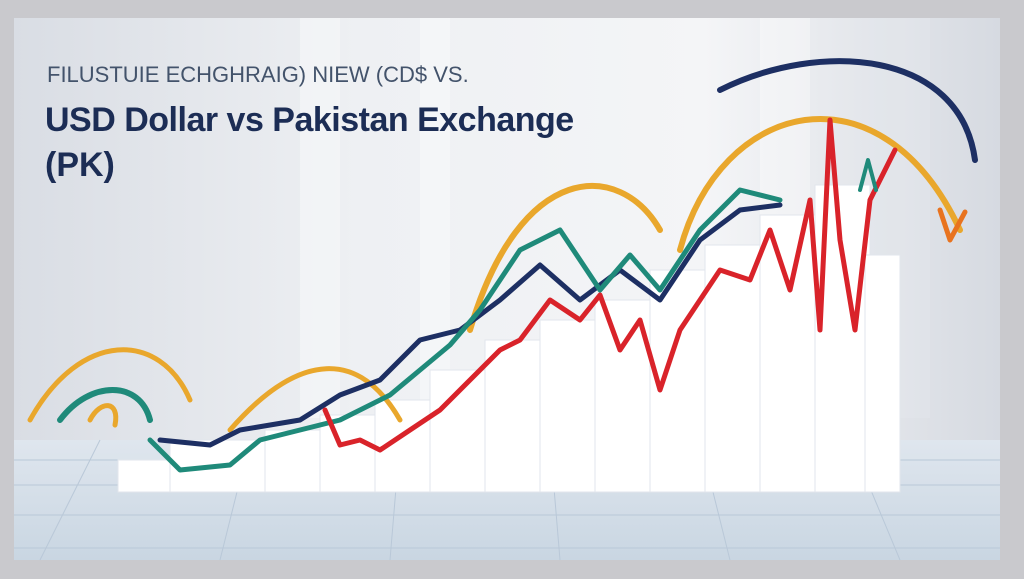  Describe the element at coordinates (309, 120) in the screenshot. I see `title-line: USD Dollar vs Pakistan Exchange` at that location.